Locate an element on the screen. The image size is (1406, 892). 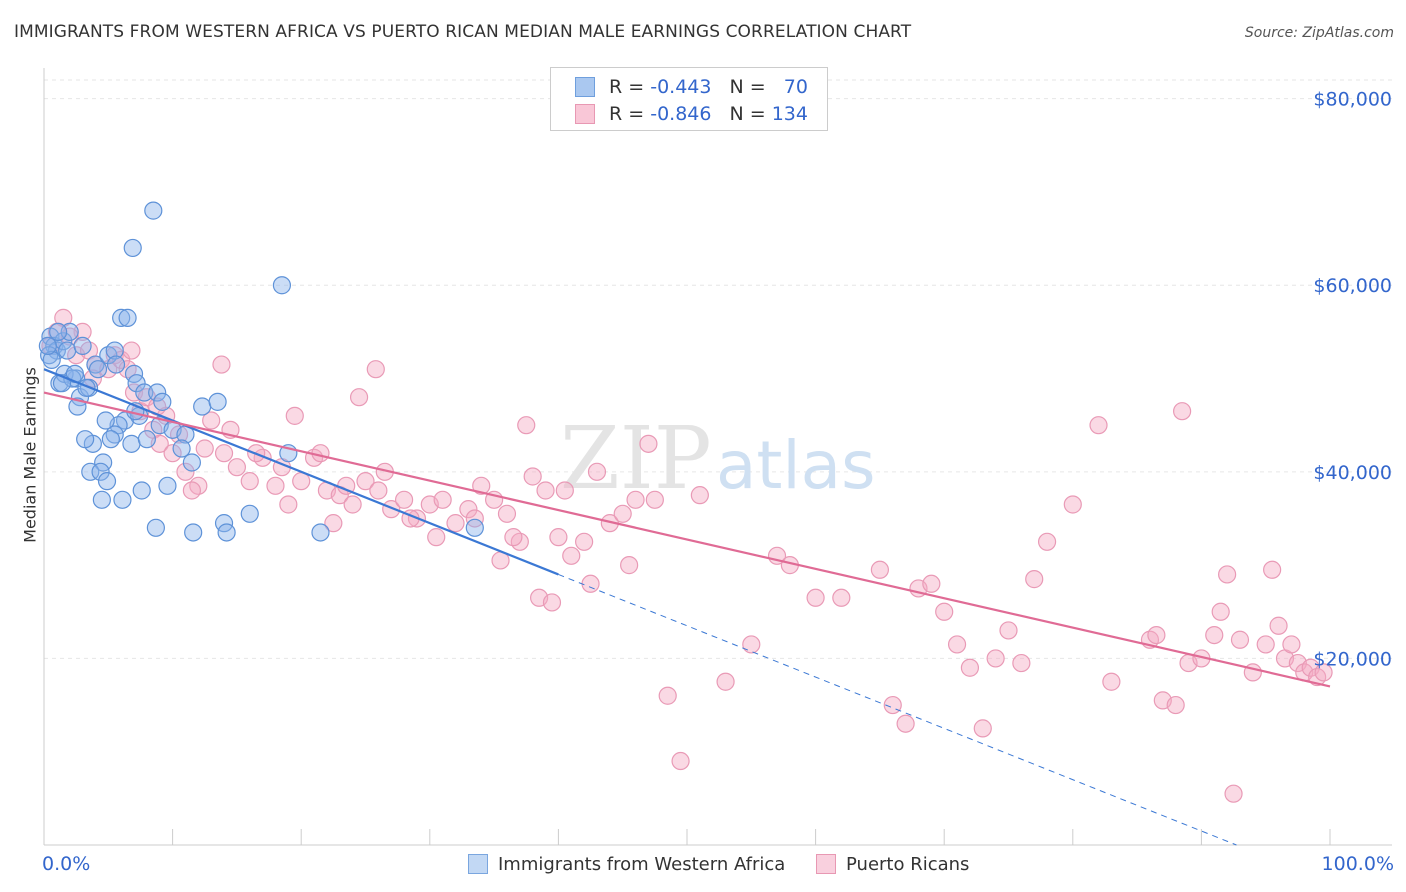
legend-n-value: 70 is located at coordinates (795, 87).